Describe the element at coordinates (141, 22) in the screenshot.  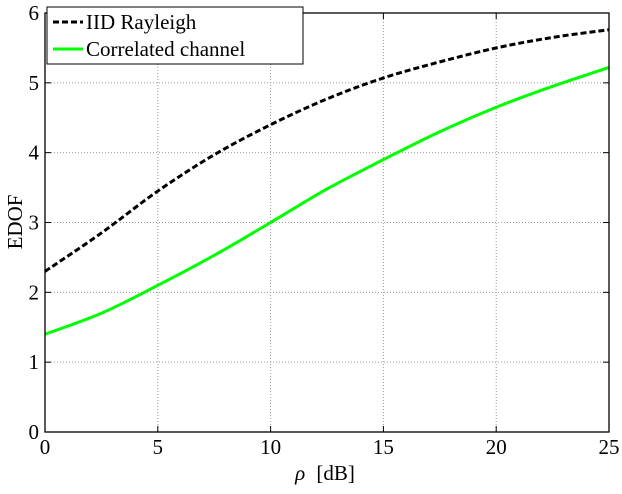
I see `legend-label-iid-rayleigh: IID Rayleigh` at that location.